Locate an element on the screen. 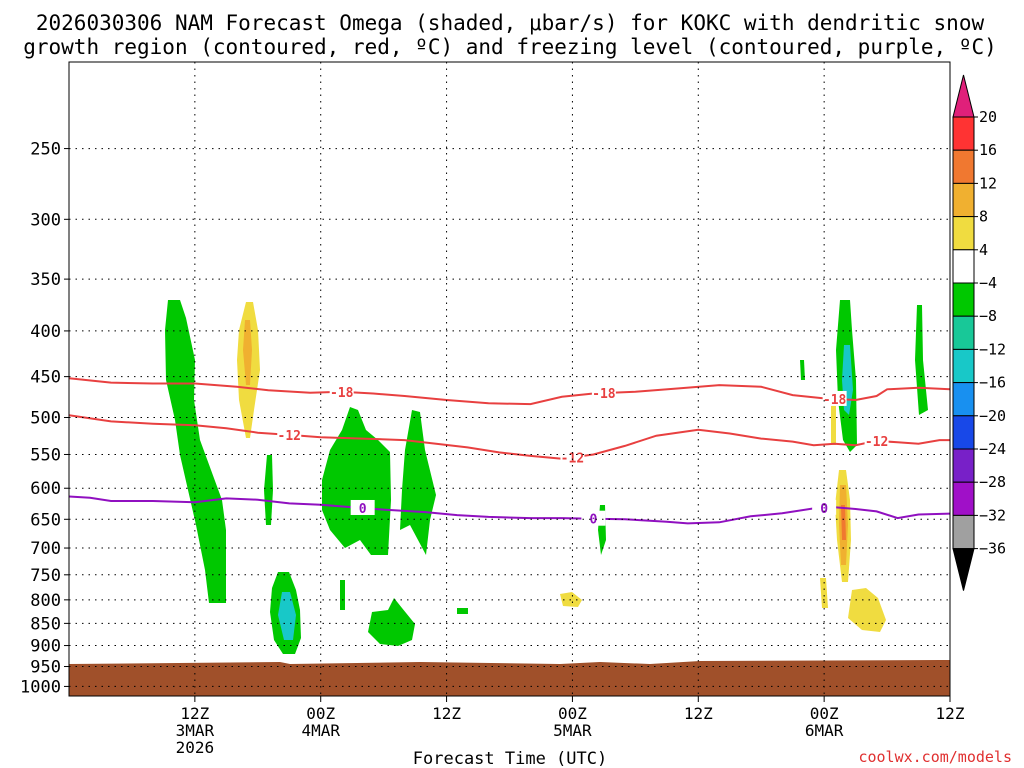  colorbar-label: 8 is located at coordinates (983, 217).